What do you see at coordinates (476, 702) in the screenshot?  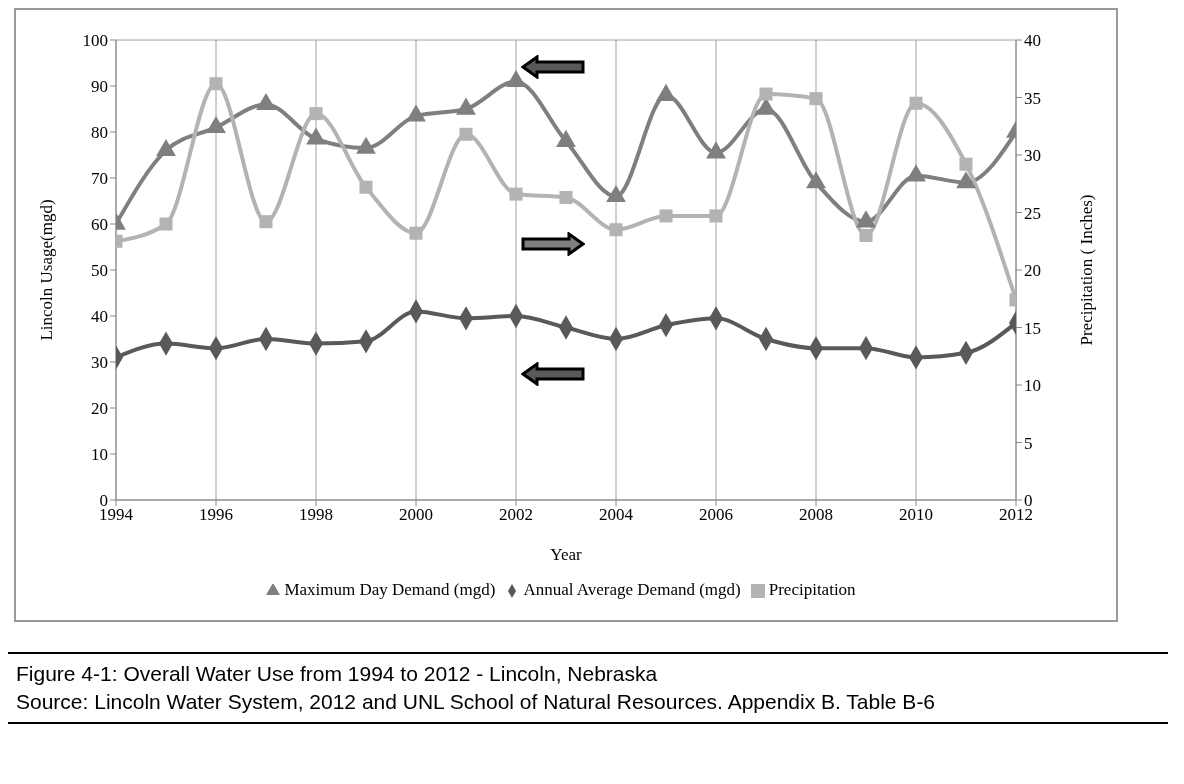 I see `source-note: Source: Lincoln Water System, 2012 and UNL School of Natural Resources. Appendix B. Table B-6` at bounding box center [476, 702].